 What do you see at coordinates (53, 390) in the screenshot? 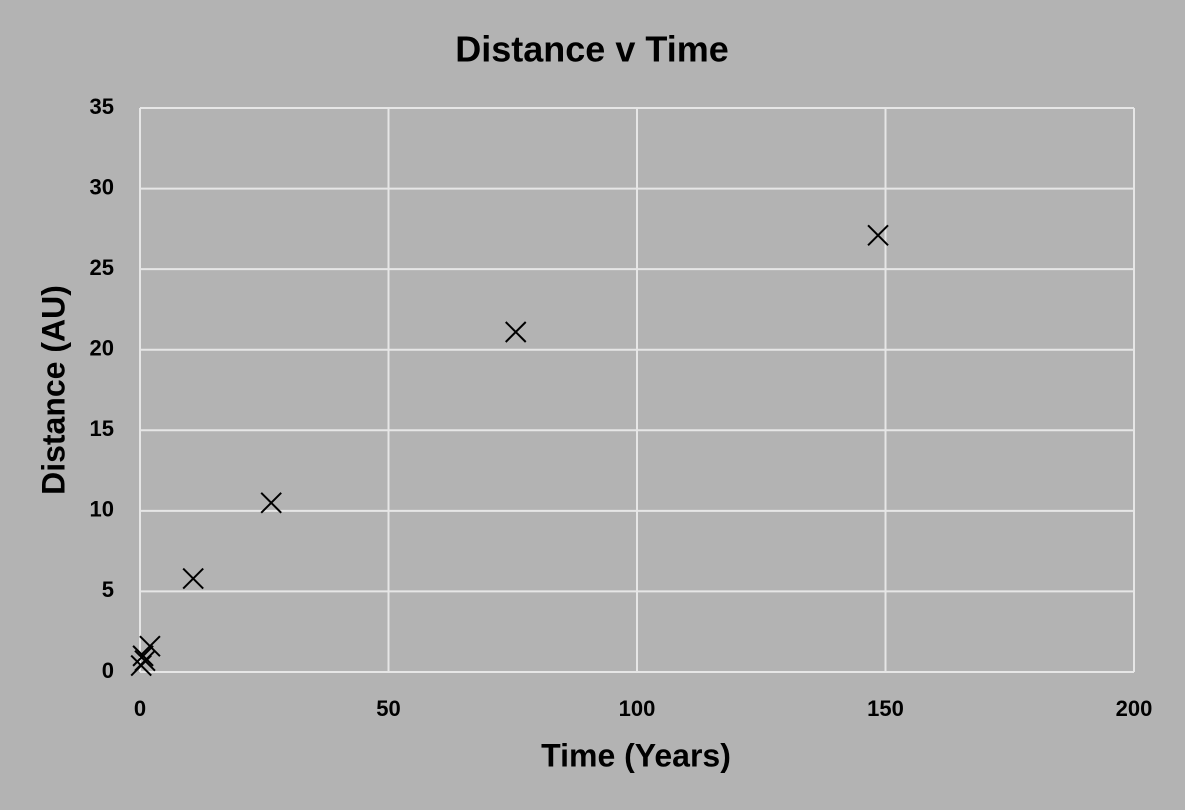
I see `y-axis-title: Distance (AU)` at bounding box center [53, 390].